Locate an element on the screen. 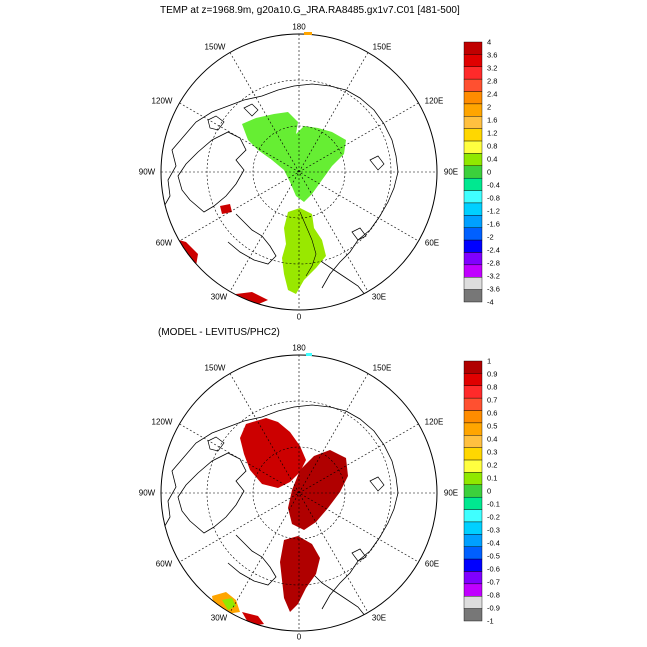 The width and height of the screenshot is (647, 647). colorbar-tick-label: -0.6 is located at coordinates (493, 569).